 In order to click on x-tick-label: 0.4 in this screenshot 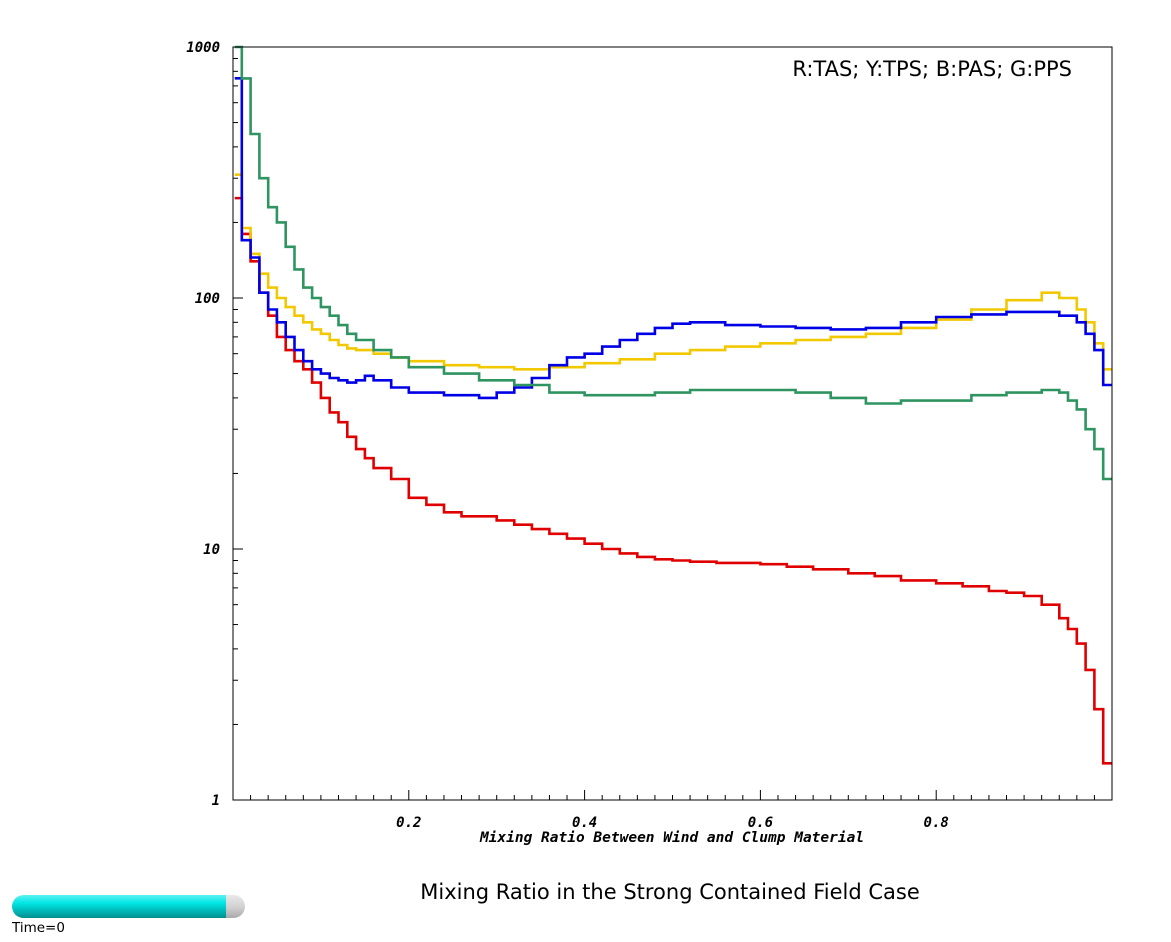, I will do `click(584, 823)`.